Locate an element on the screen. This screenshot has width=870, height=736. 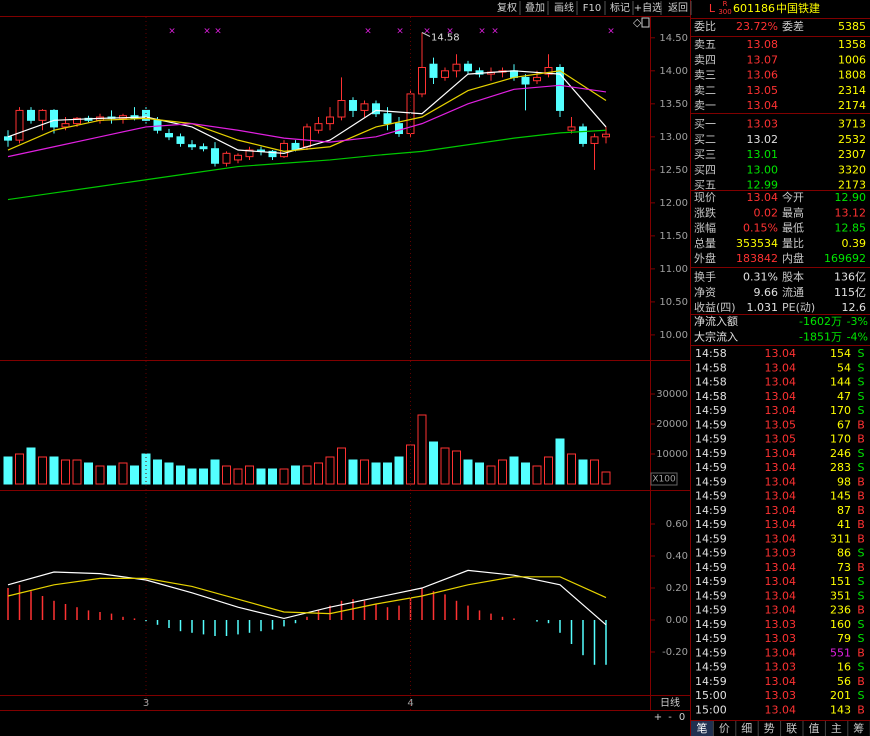
tab: 势 is located at coordinates (769, 728).